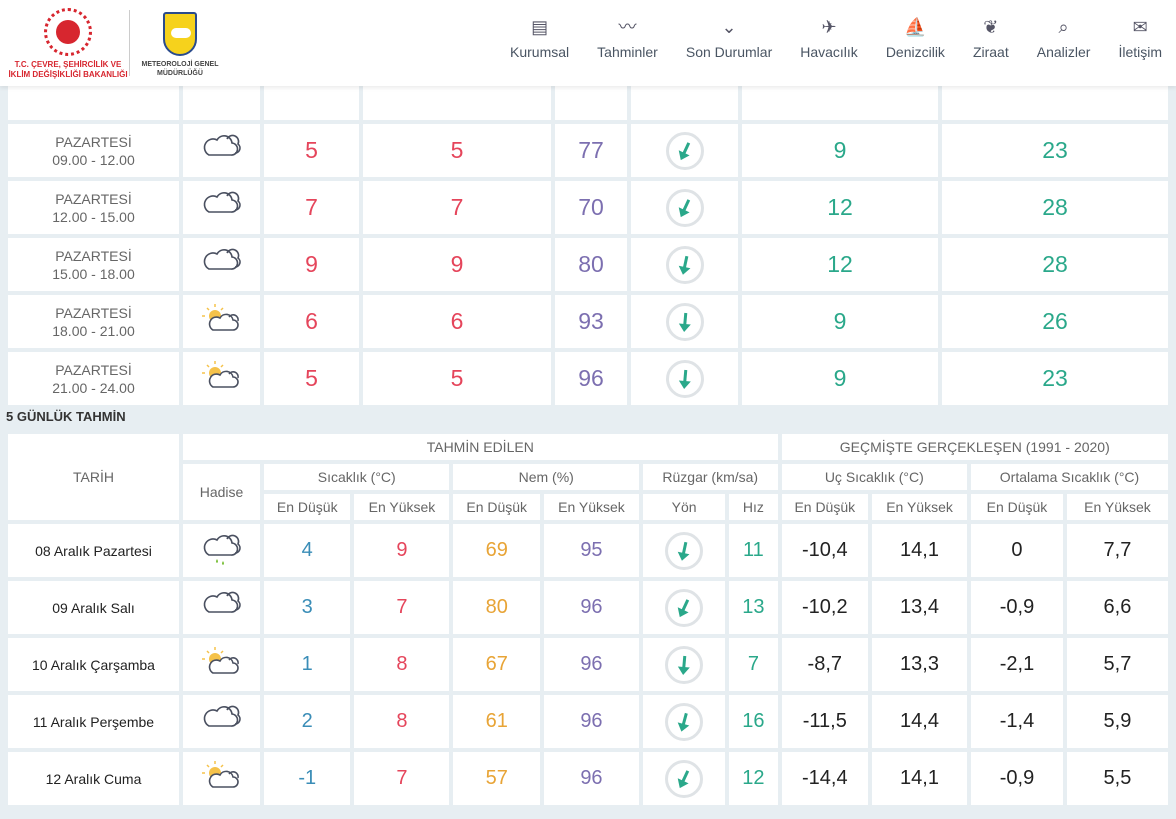 The image size is (1176, 819). I want to click on extreme-high: 14,4, so click(920, 721).